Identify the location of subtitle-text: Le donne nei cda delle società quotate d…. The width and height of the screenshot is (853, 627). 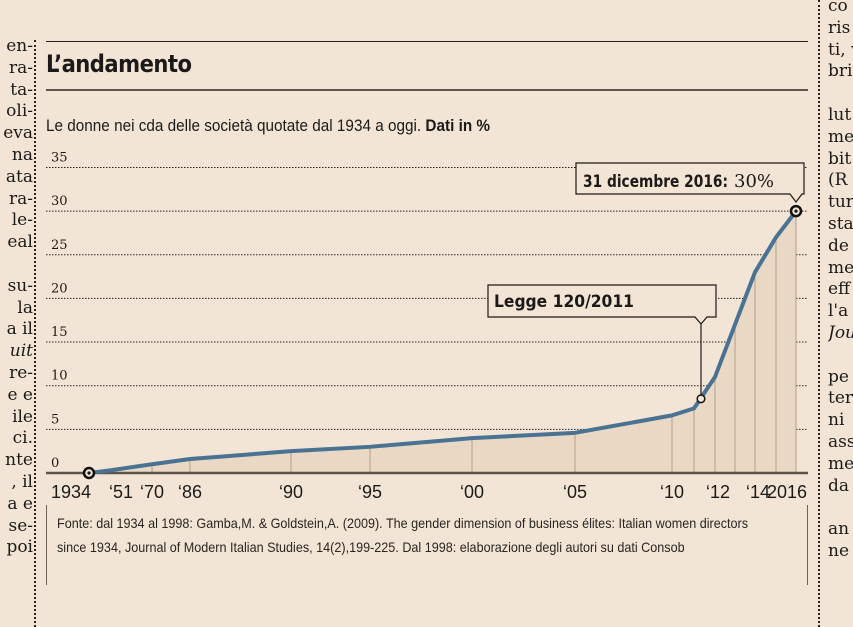
(234, 125).